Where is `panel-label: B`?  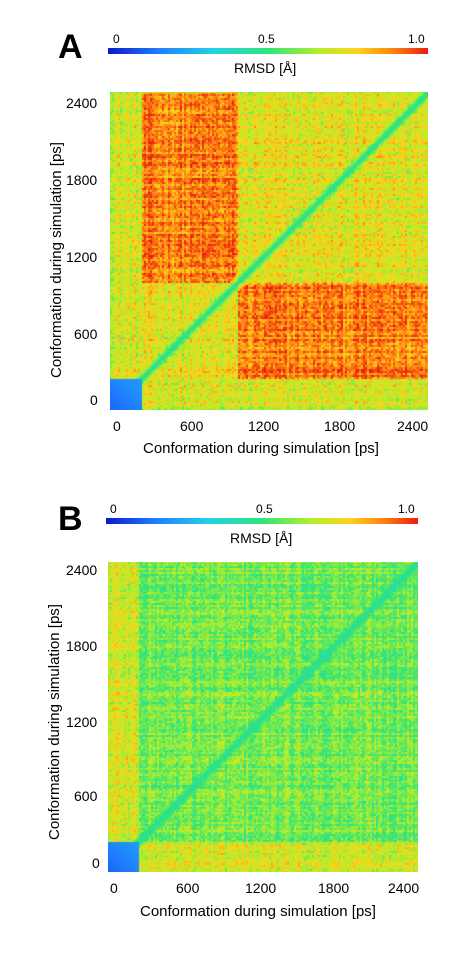
panel-label: B is located at coordinates (70, 519).